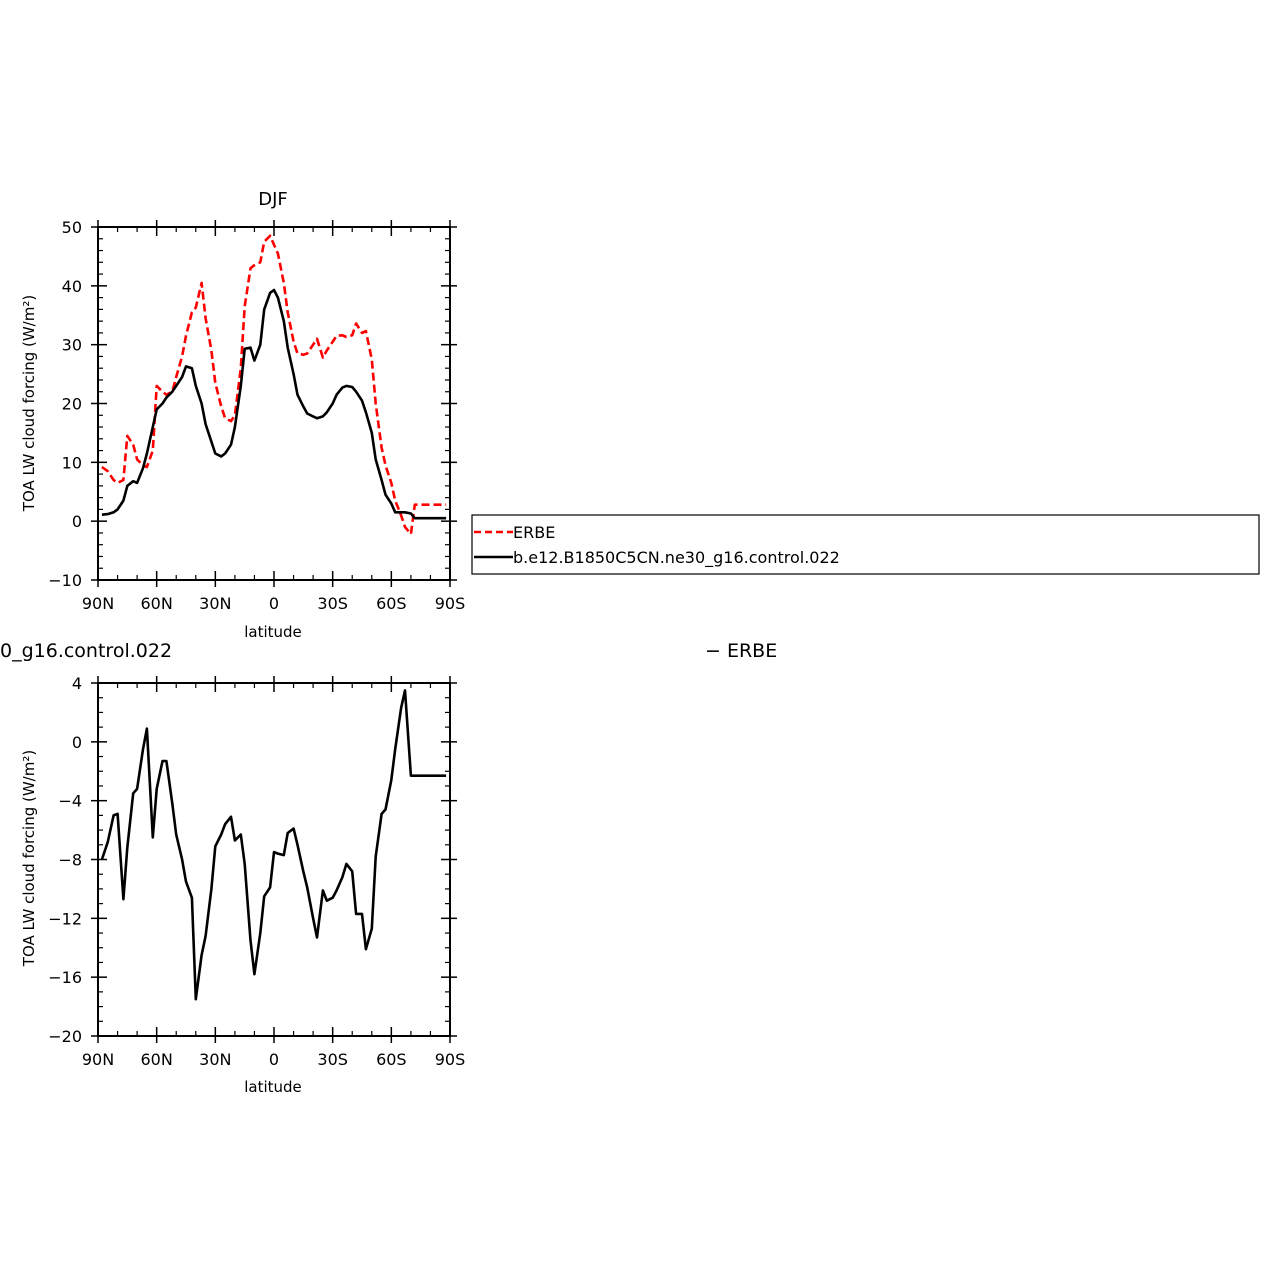  What do you see at coordinates (77, 683) in the screenshot?
I see `y-tick-label: 4` at bounding box center [77, 683].